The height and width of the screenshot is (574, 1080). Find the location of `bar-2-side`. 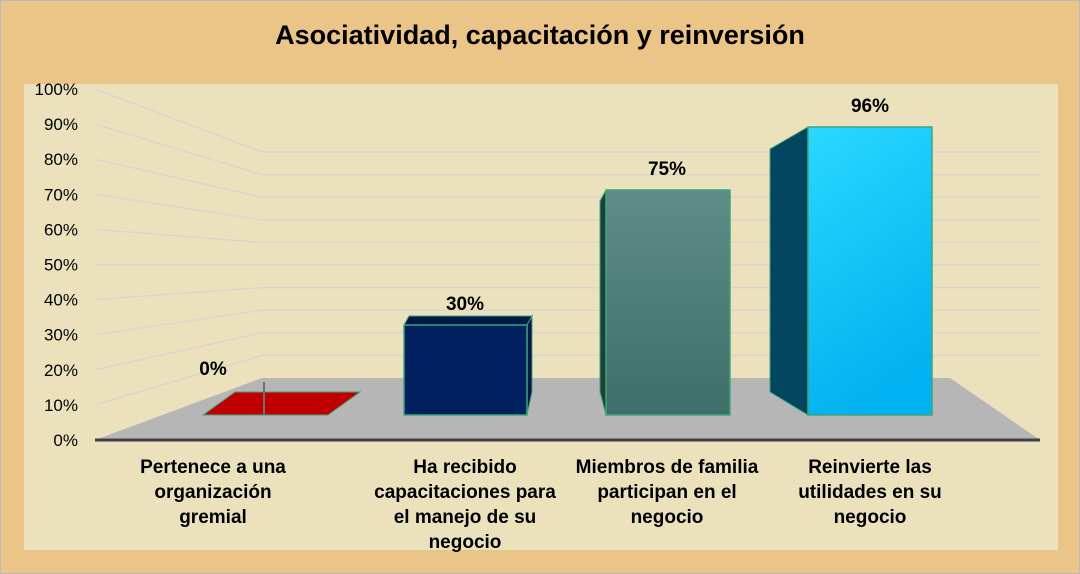

bar-2-side is located at coordinates (603, 302).